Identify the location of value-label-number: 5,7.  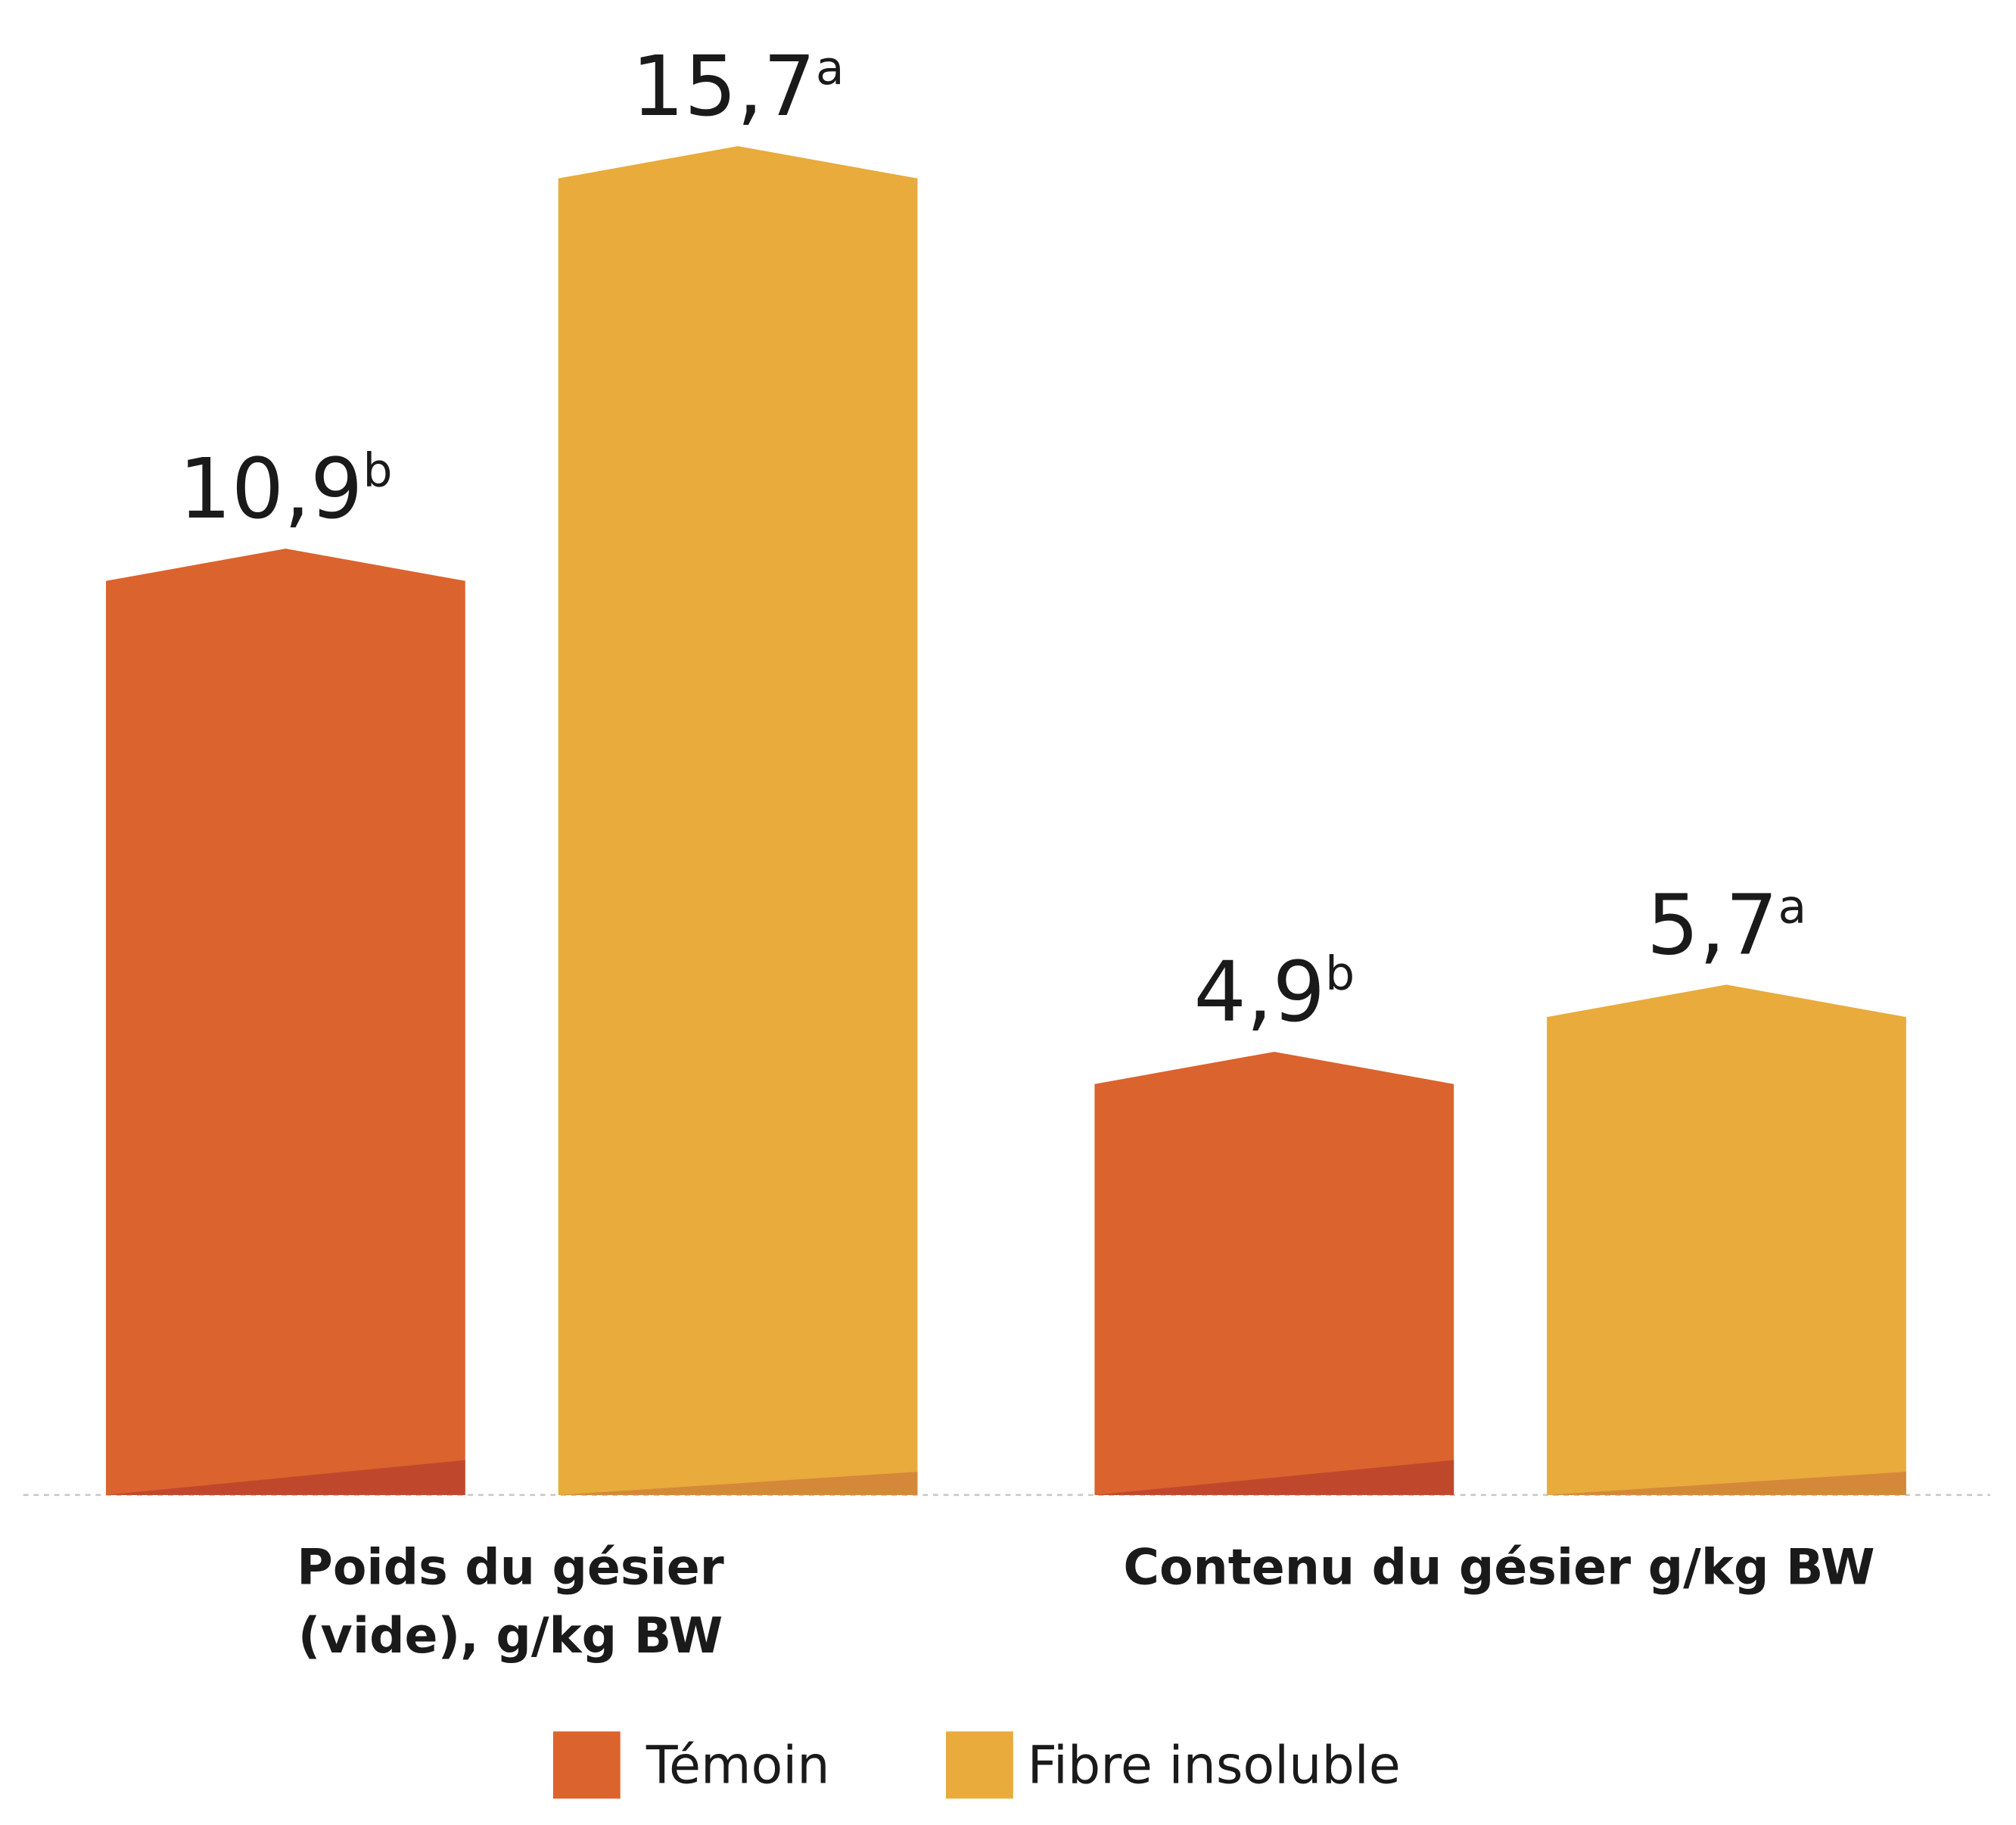
(1712, 925).